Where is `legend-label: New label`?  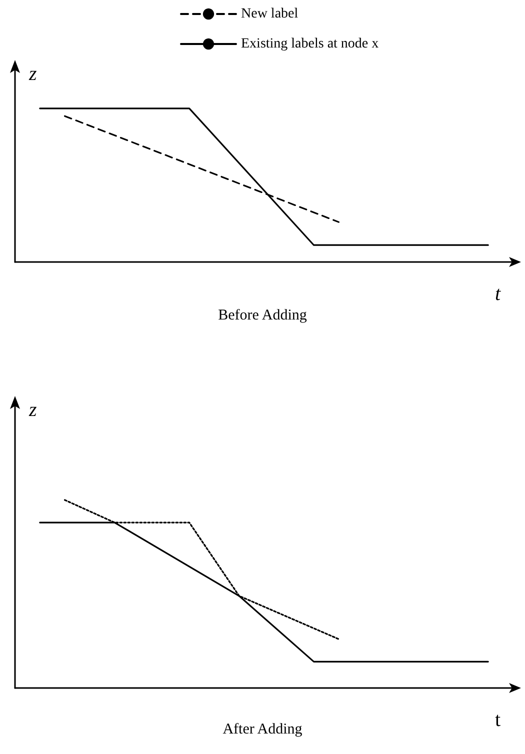
legend-label: New label is located at coordinates (269, 14).